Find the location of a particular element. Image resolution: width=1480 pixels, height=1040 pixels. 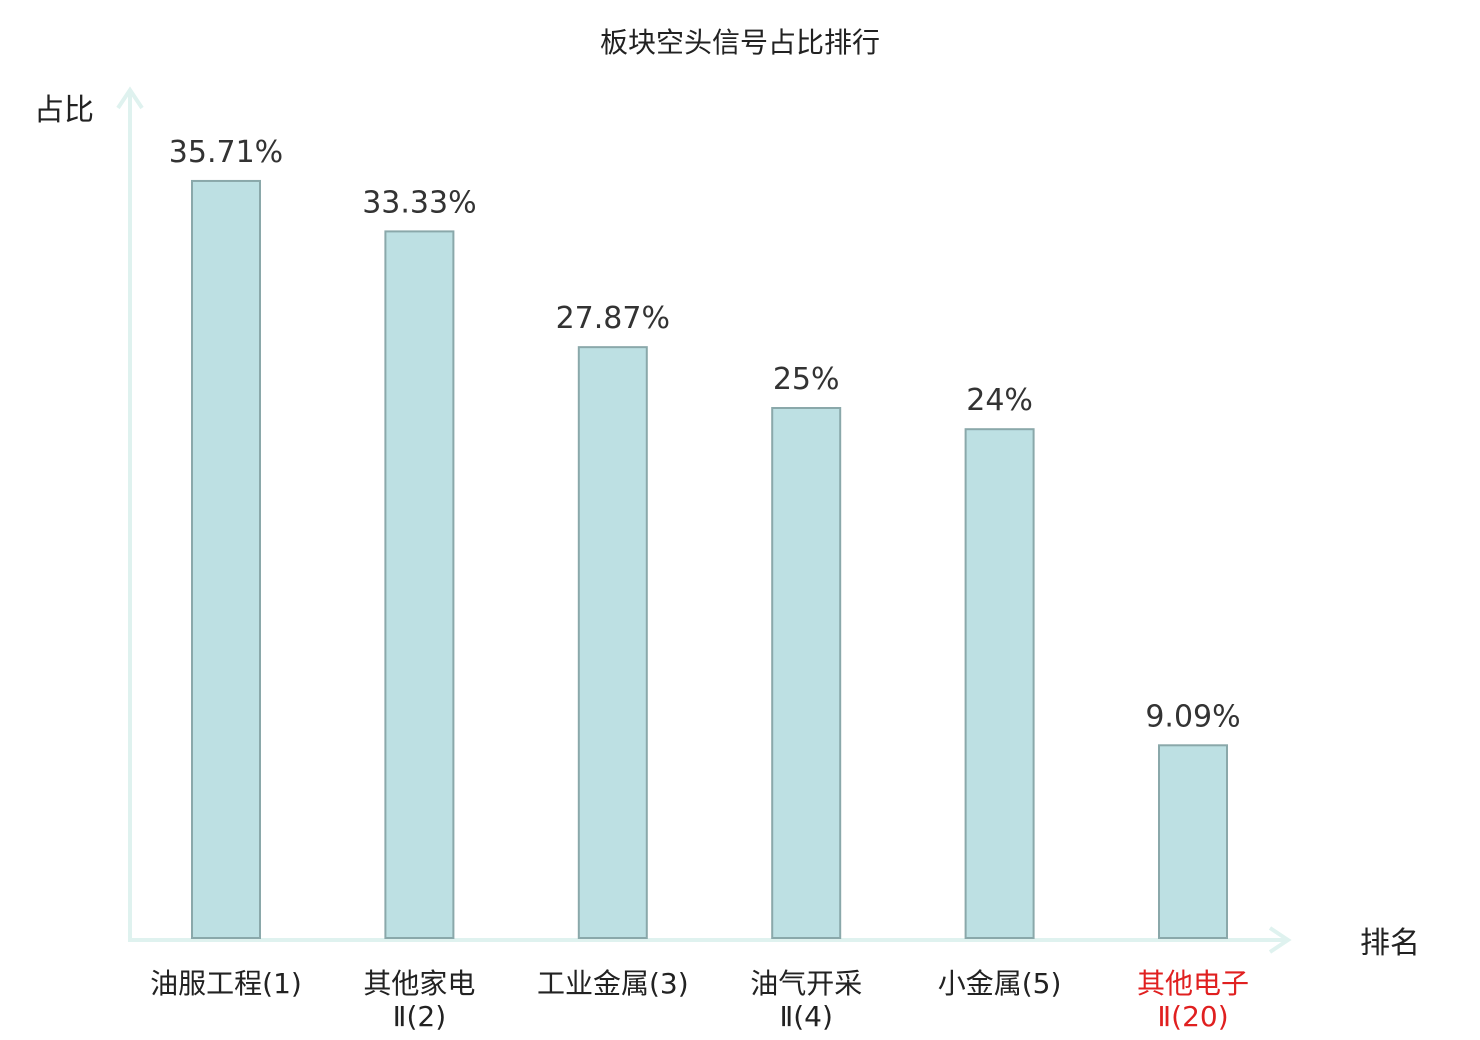

category-label-6-line-1: 其他电子 is located at coordinates (1193, 983).